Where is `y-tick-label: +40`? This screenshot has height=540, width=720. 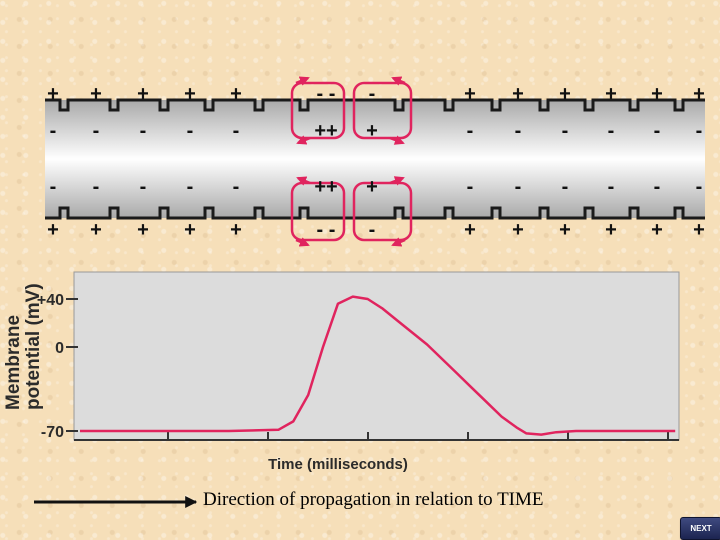 y-tick-label: +40 is located at coordinates (50, 300).